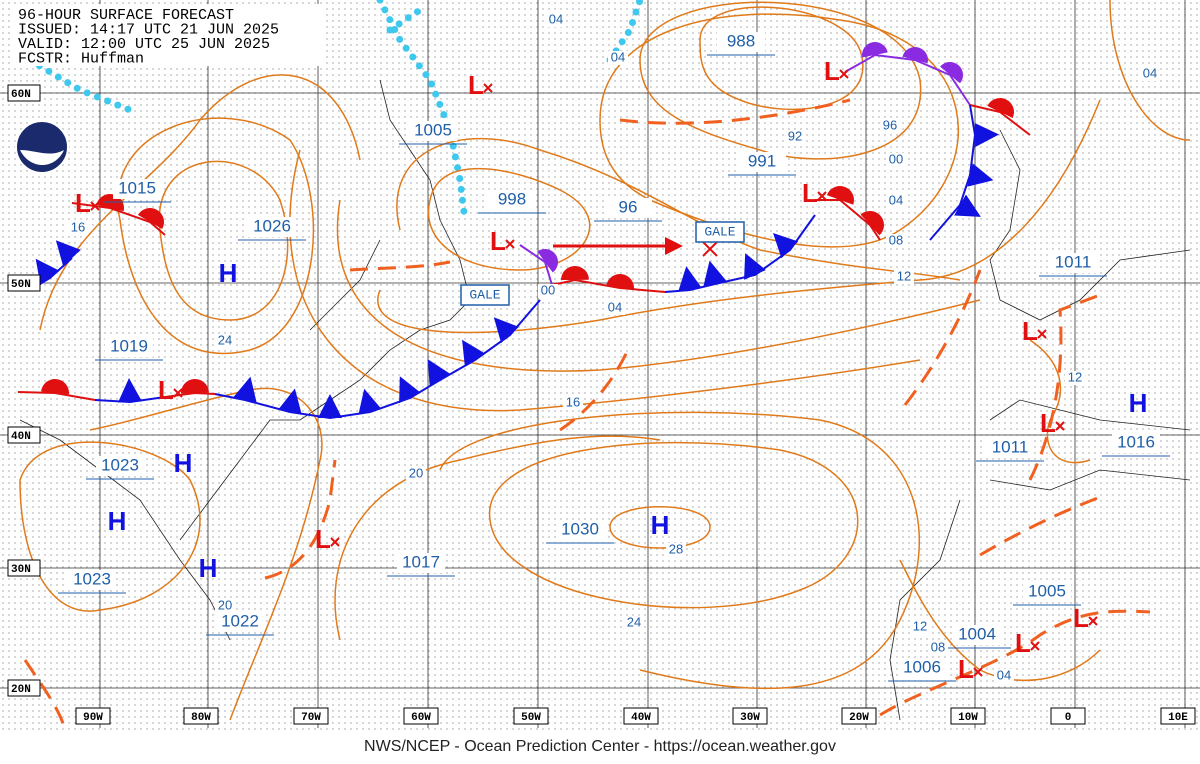  Describe the element at coordinates (42, 147) in the screenshot. I see `noaa-logo` at that location.